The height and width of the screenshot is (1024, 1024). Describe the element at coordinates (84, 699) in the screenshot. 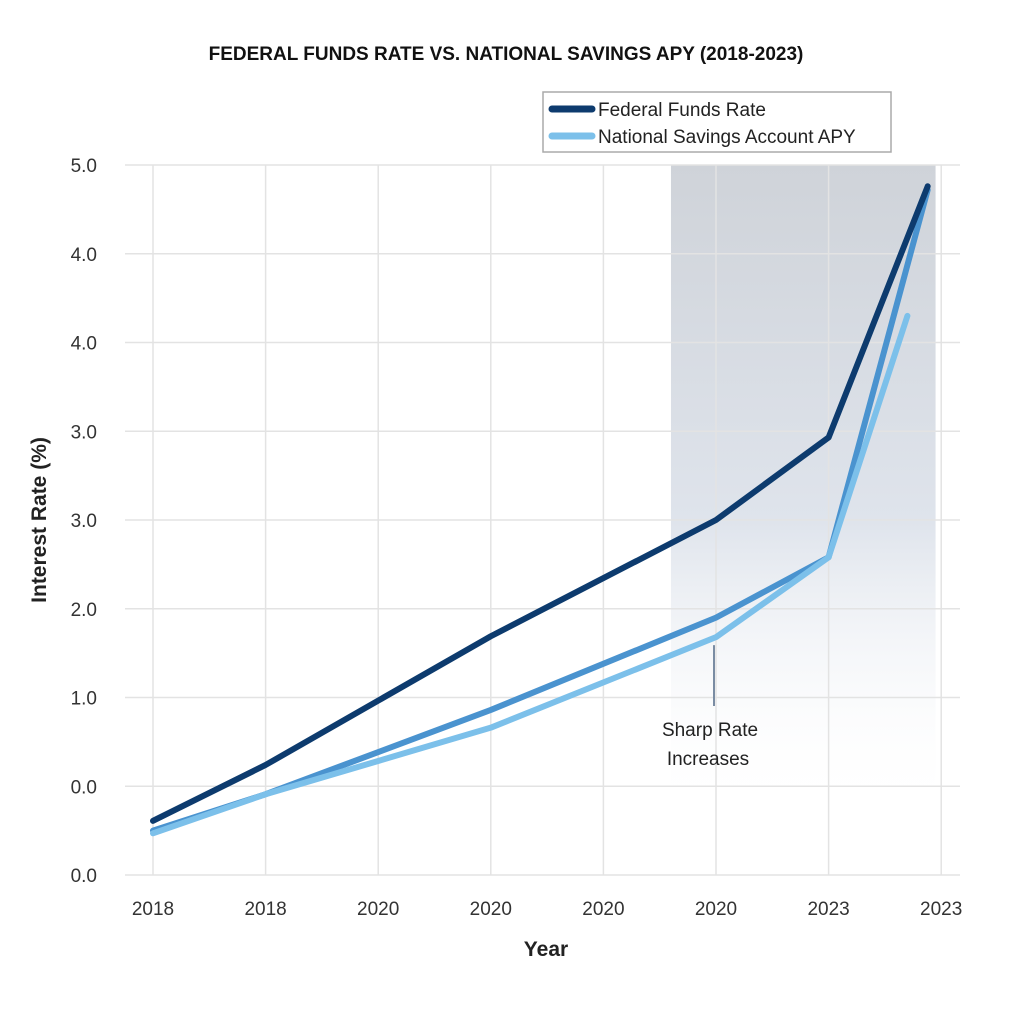

I see `y-tick-label: 1.0` at that location.